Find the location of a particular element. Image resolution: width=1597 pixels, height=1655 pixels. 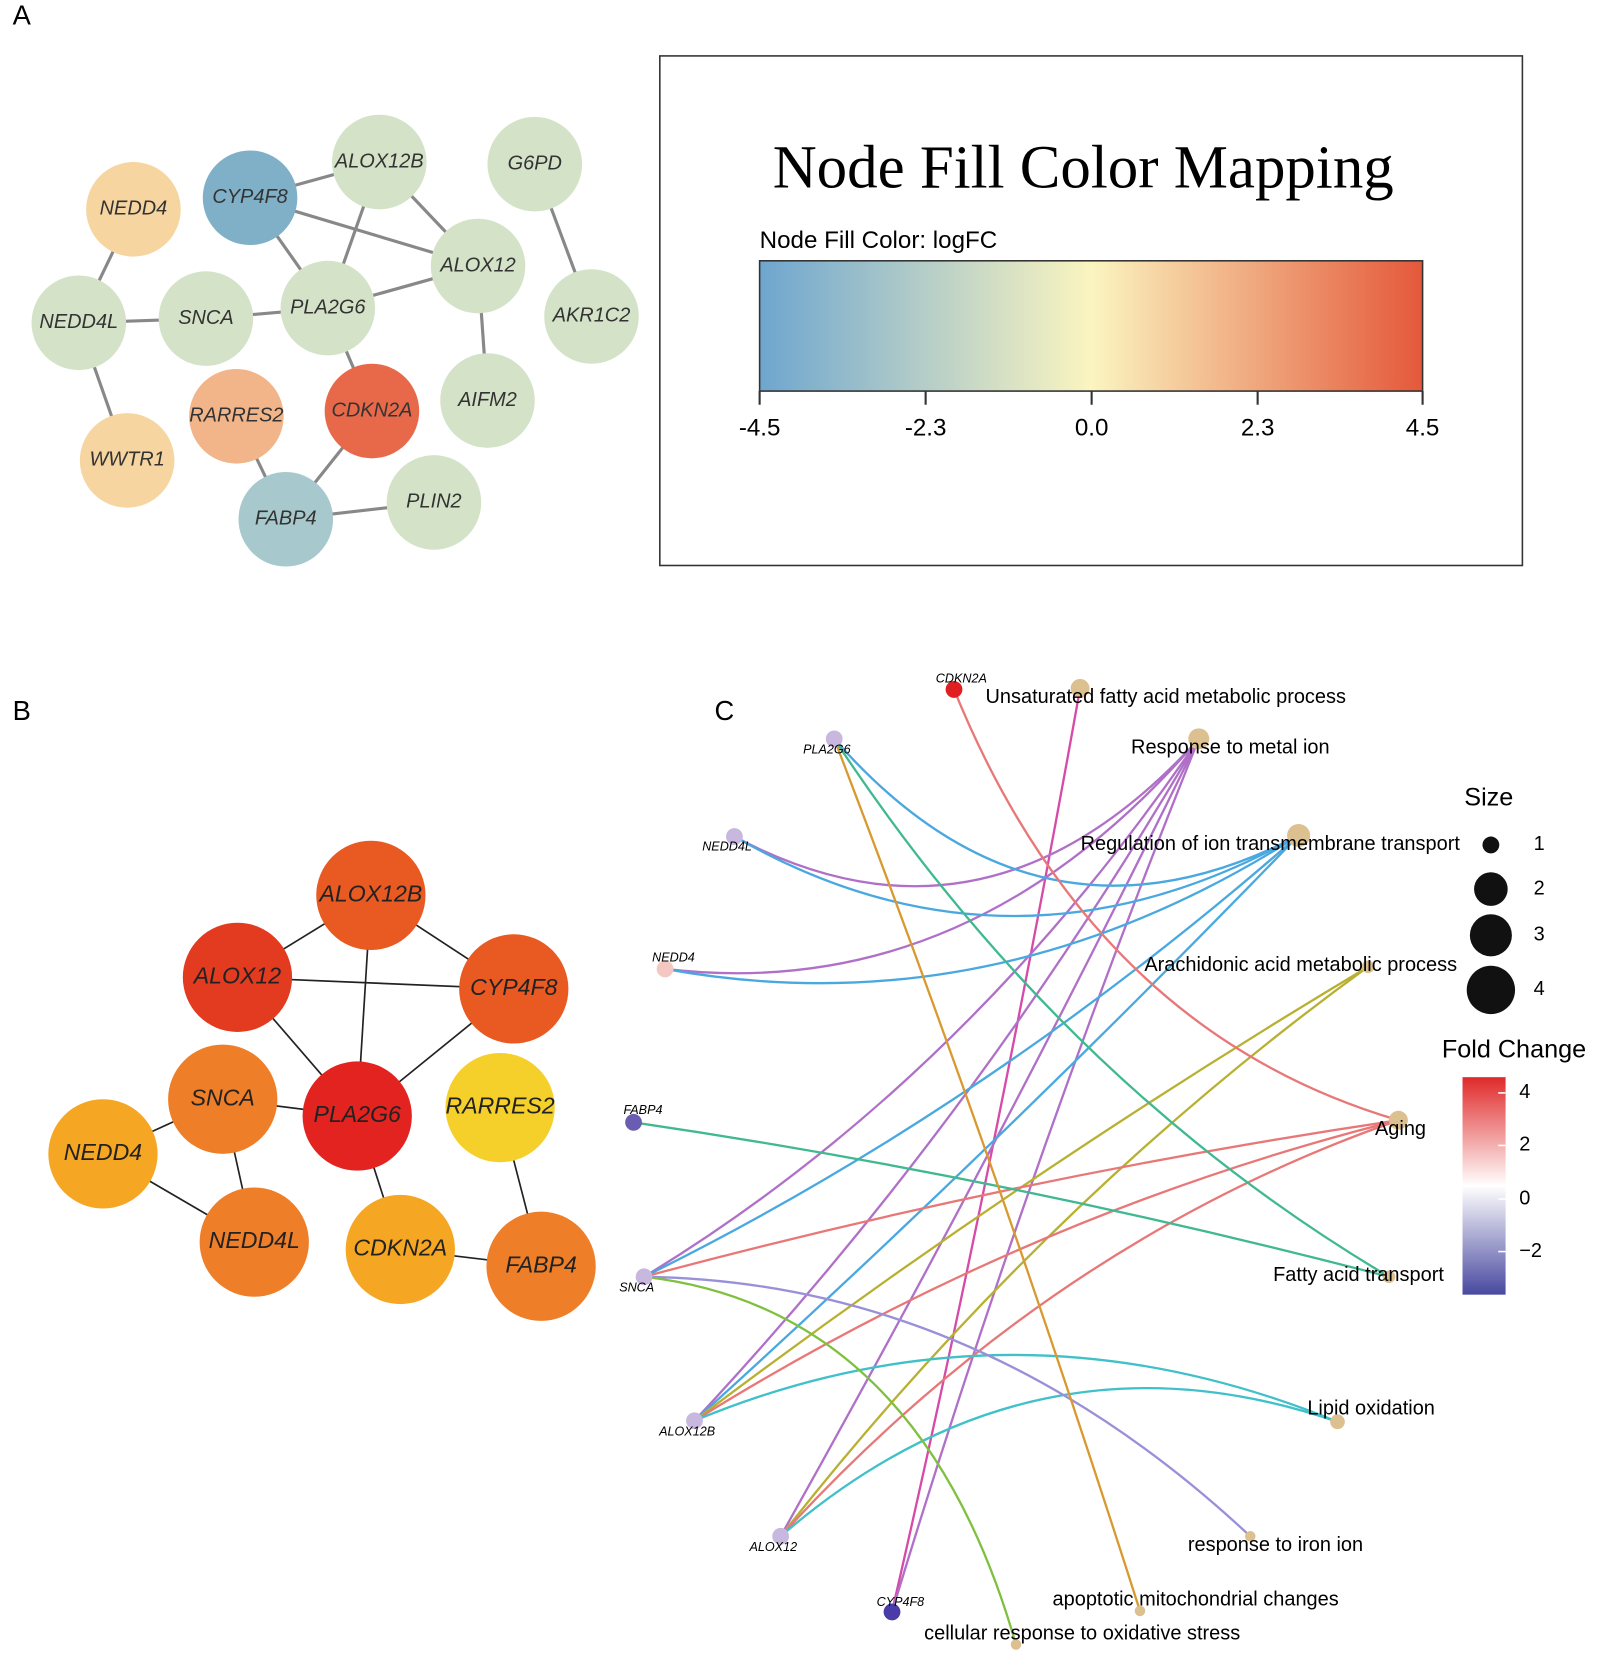

gene-label: PLA2G6 is located at coordinates (827, 750).